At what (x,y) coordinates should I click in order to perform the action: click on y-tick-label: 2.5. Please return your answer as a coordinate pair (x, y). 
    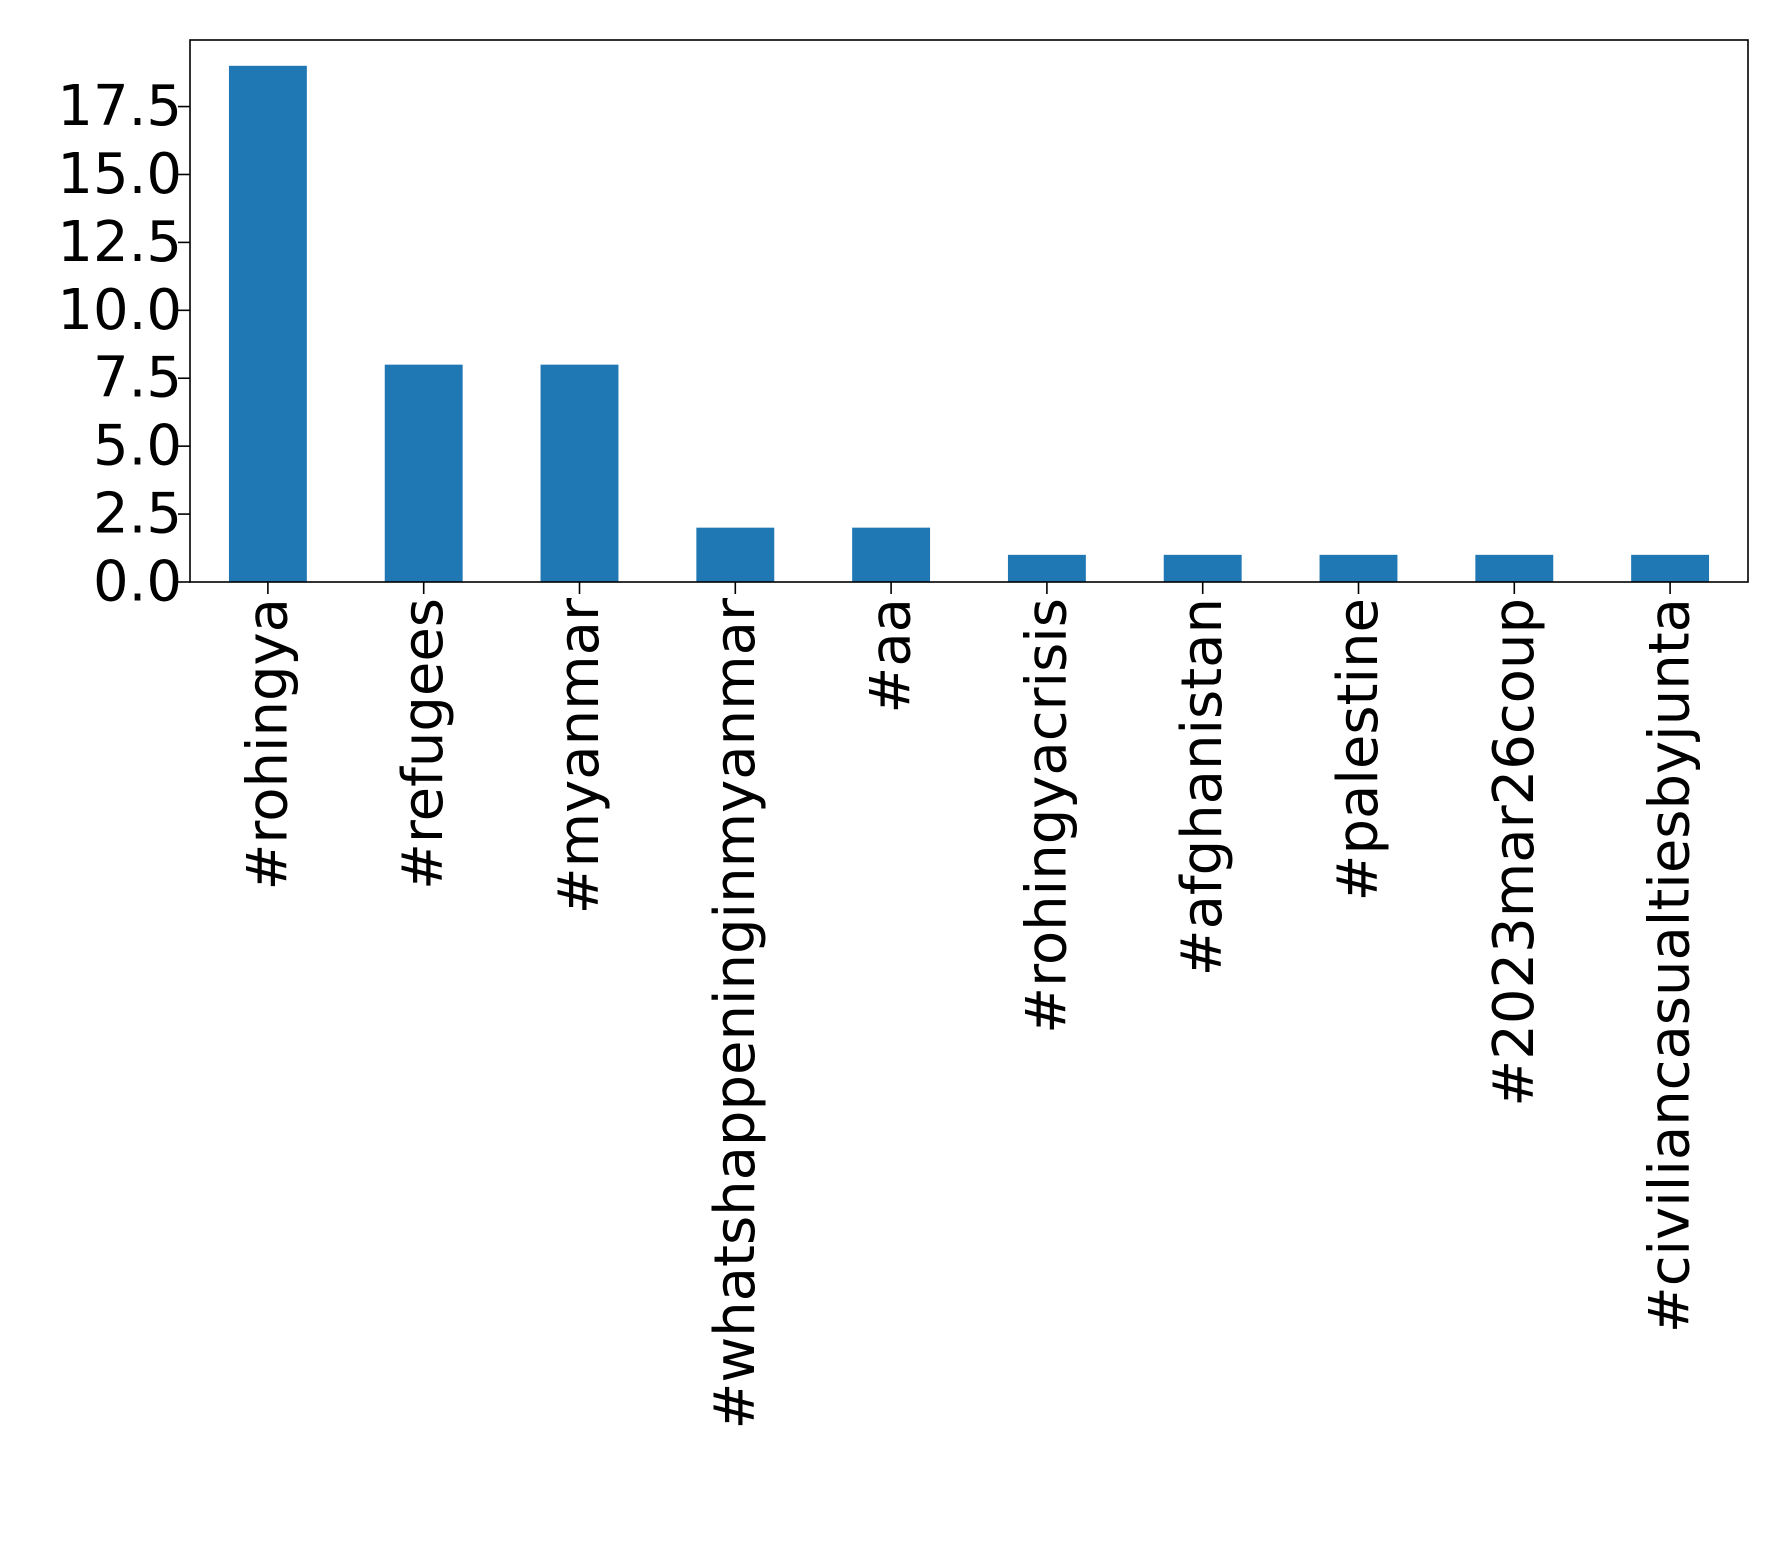
    Looking at the image, I should click on (137, 514).